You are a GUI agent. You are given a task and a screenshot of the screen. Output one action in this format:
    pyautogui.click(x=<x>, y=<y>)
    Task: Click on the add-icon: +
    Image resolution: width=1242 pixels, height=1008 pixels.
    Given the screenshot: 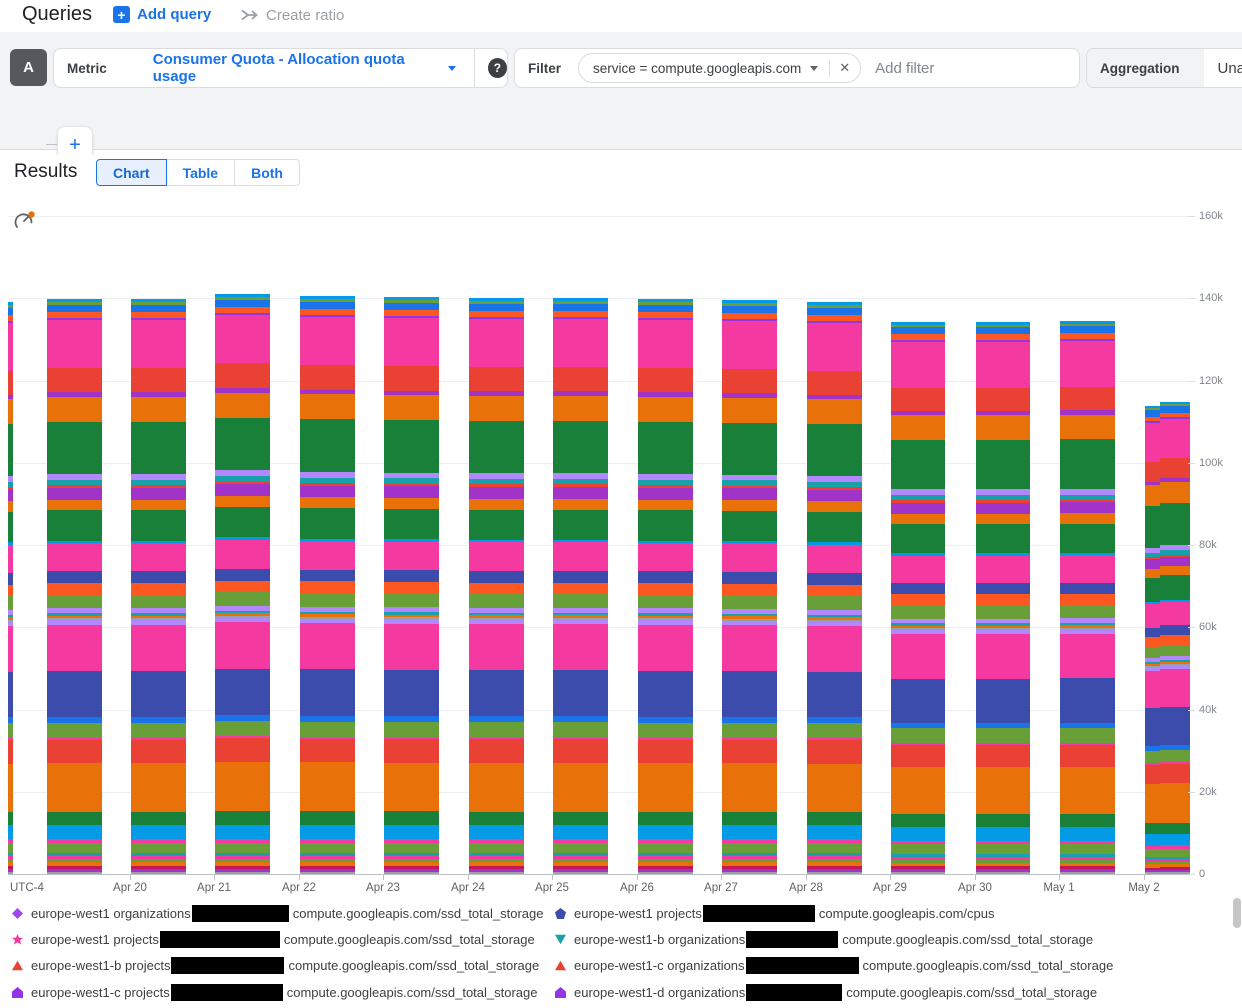 What is the action you would take?
    pyautogui.click(x=121, y=14)
    